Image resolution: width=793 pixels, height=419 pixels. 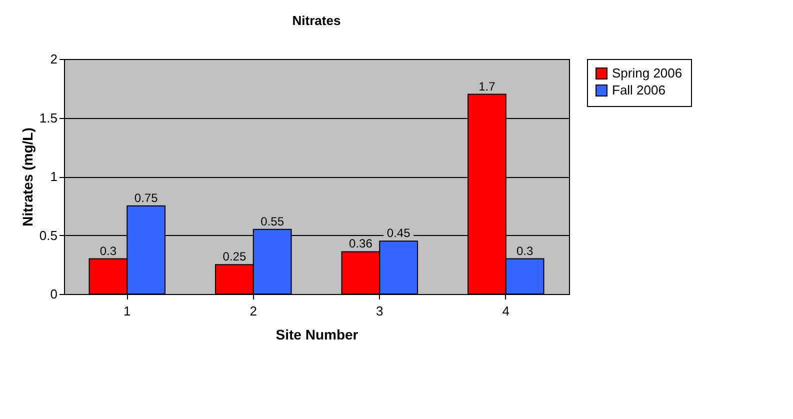 What do you see at coordinates (506, 311) in the screenshot?
I see `x-tick-label: 4` at bounding box center [506, 311].